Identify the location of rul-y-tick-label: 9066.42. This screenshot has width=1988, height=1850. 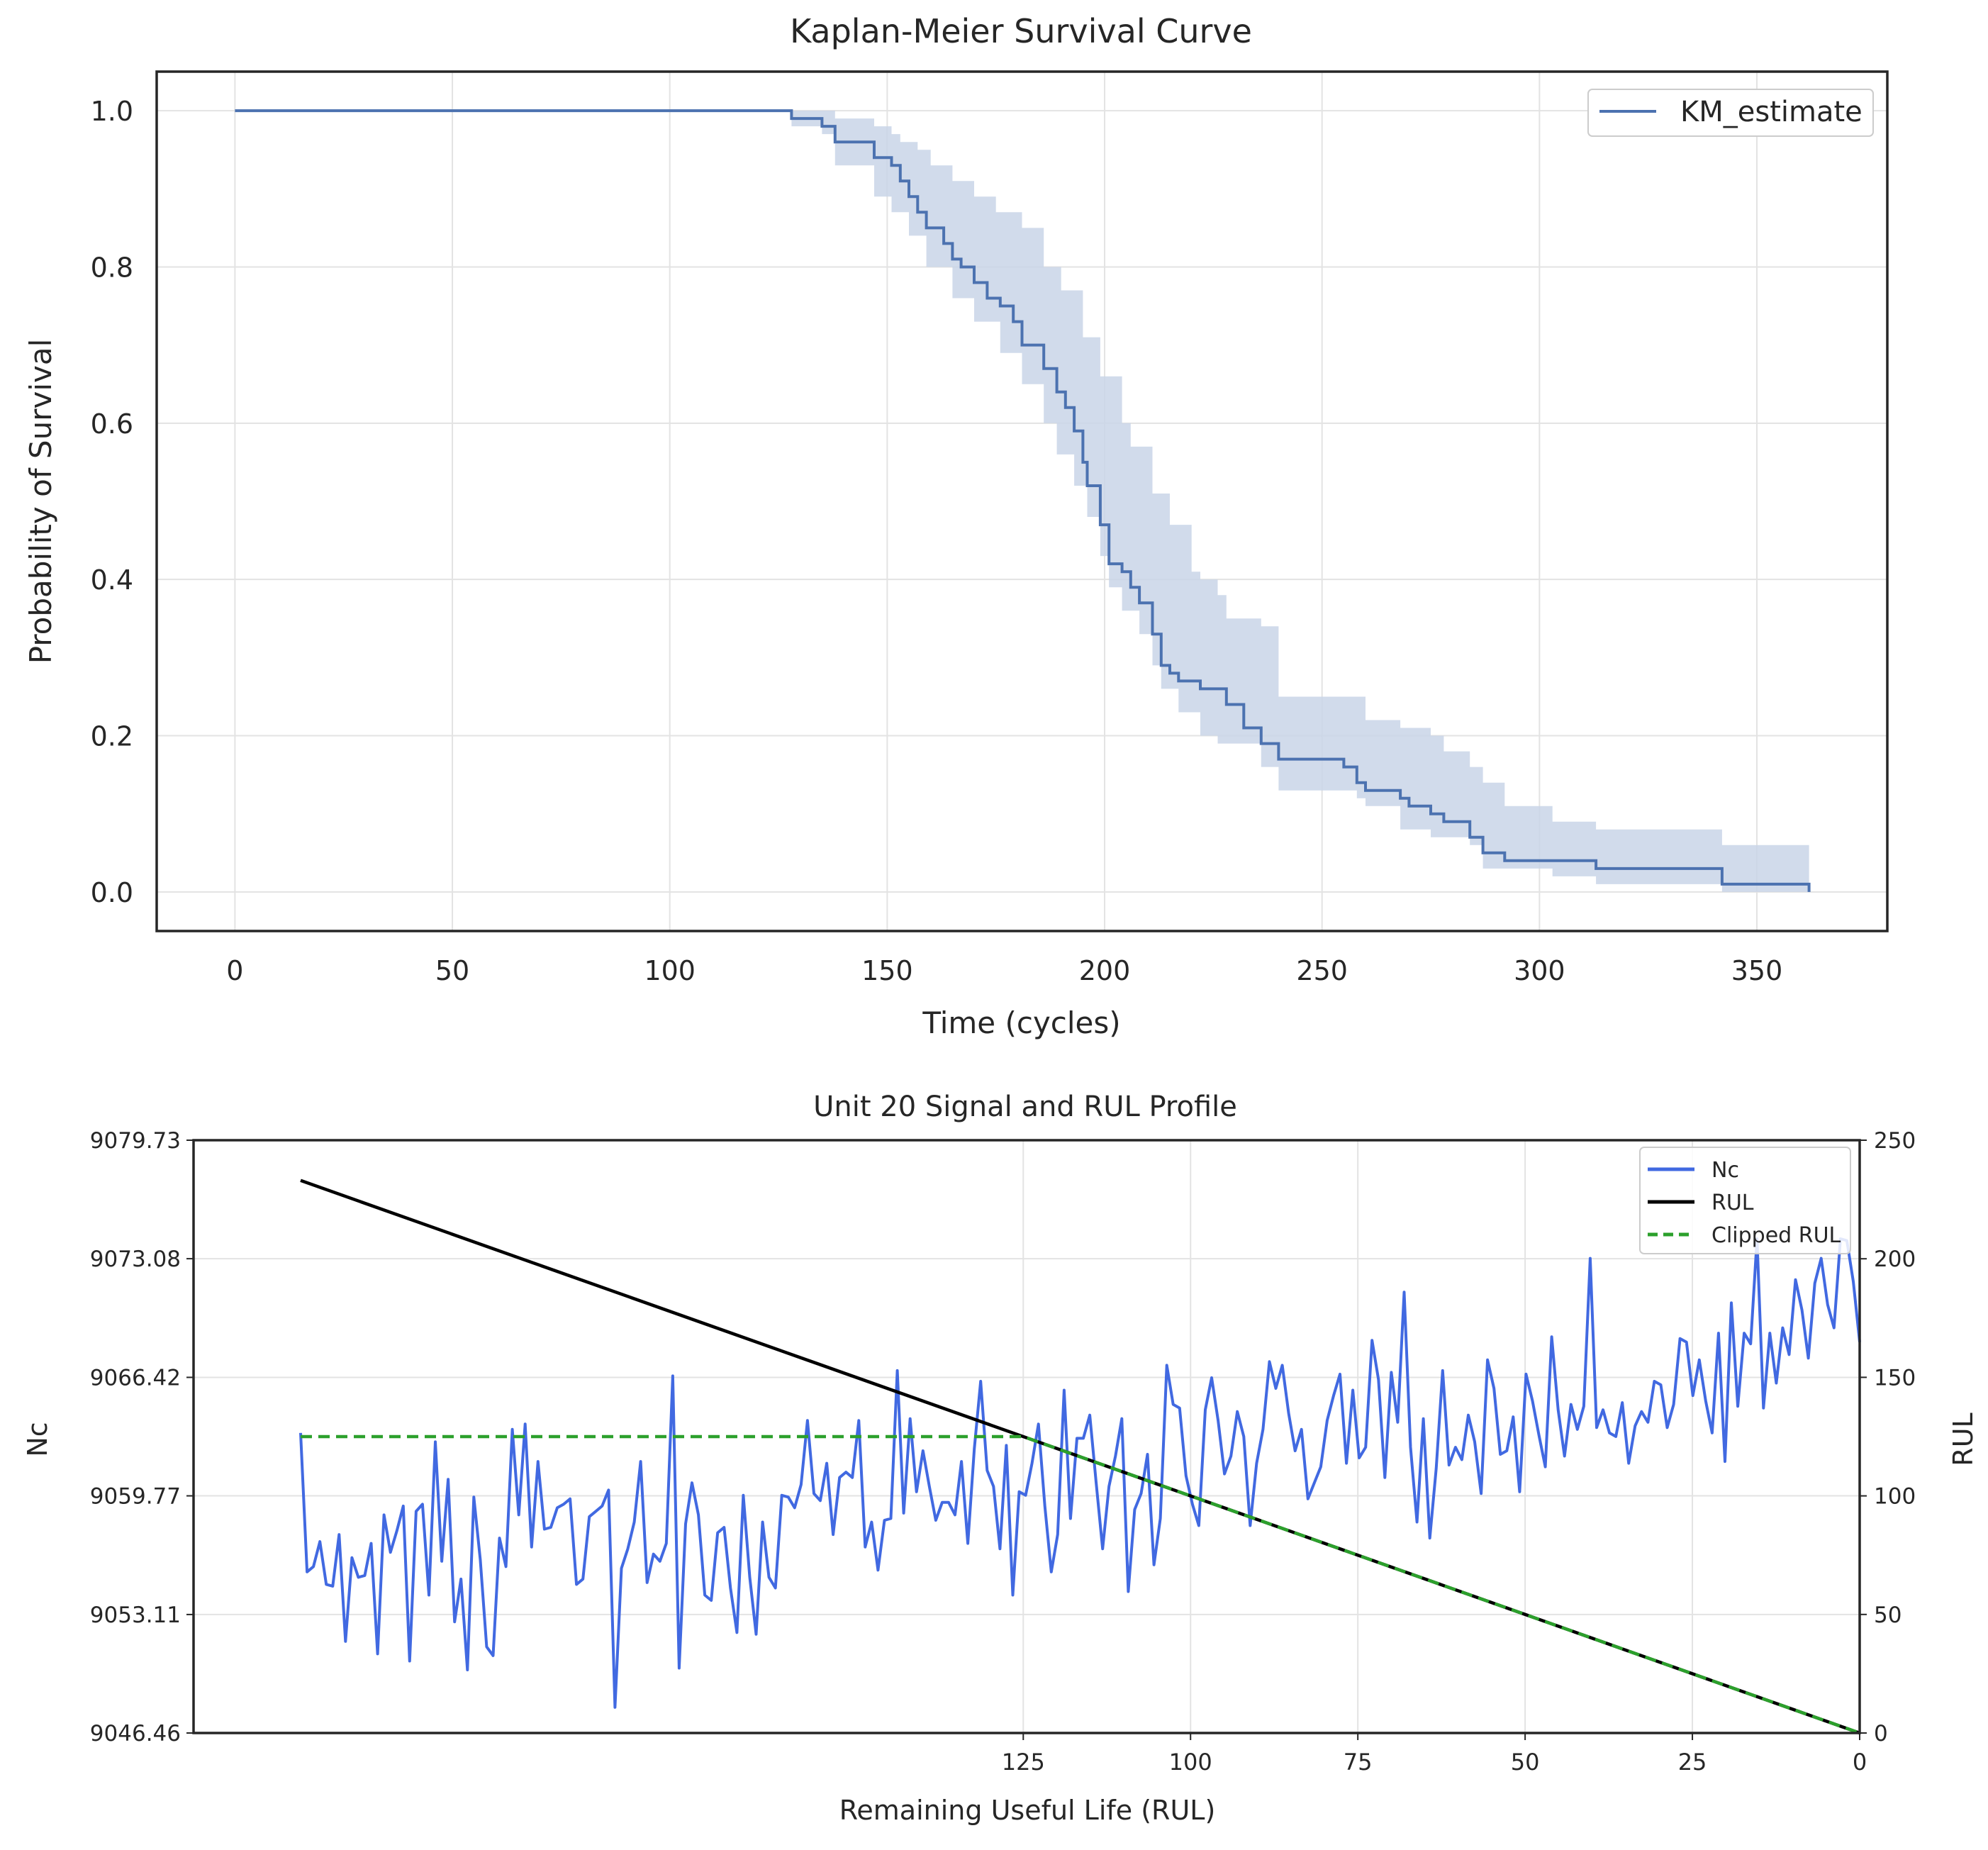
(135, 1378).